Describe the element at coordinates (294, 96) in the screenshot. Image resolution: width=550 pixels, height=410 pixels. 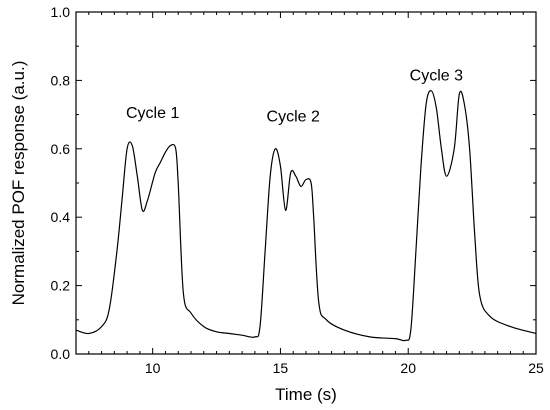
I see `annotations: Cycle 1 Cycle 2 Cycle 3` at that location.